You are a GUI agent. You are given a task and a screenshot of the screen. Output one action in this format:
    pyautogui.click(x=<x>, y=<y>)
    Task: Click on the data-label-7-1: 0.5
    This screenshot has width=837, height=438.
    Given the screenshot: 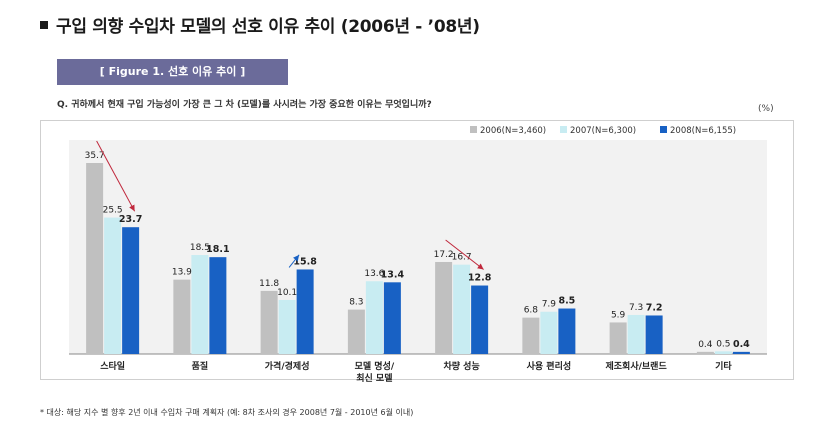 What is the action you would take?
    pyautogui.click(x=723, y=344)
    